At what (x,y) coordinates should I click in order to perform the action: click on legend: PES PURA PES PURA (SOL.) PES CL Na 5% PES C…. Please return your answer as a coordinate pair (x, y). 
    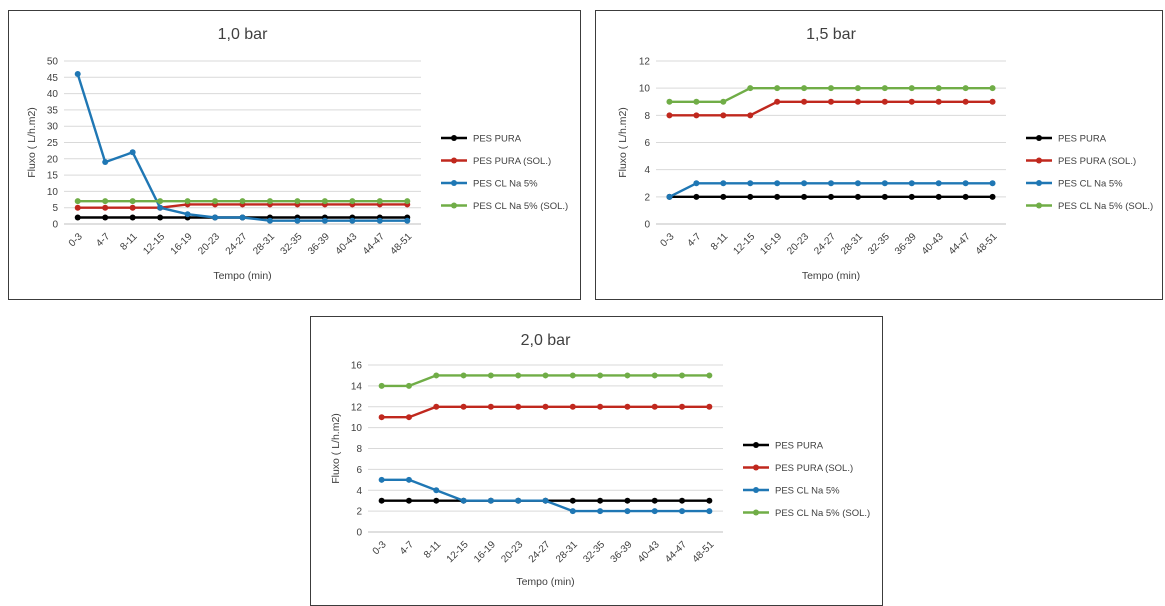
    Looking at the image, I should click on (1089, 173).